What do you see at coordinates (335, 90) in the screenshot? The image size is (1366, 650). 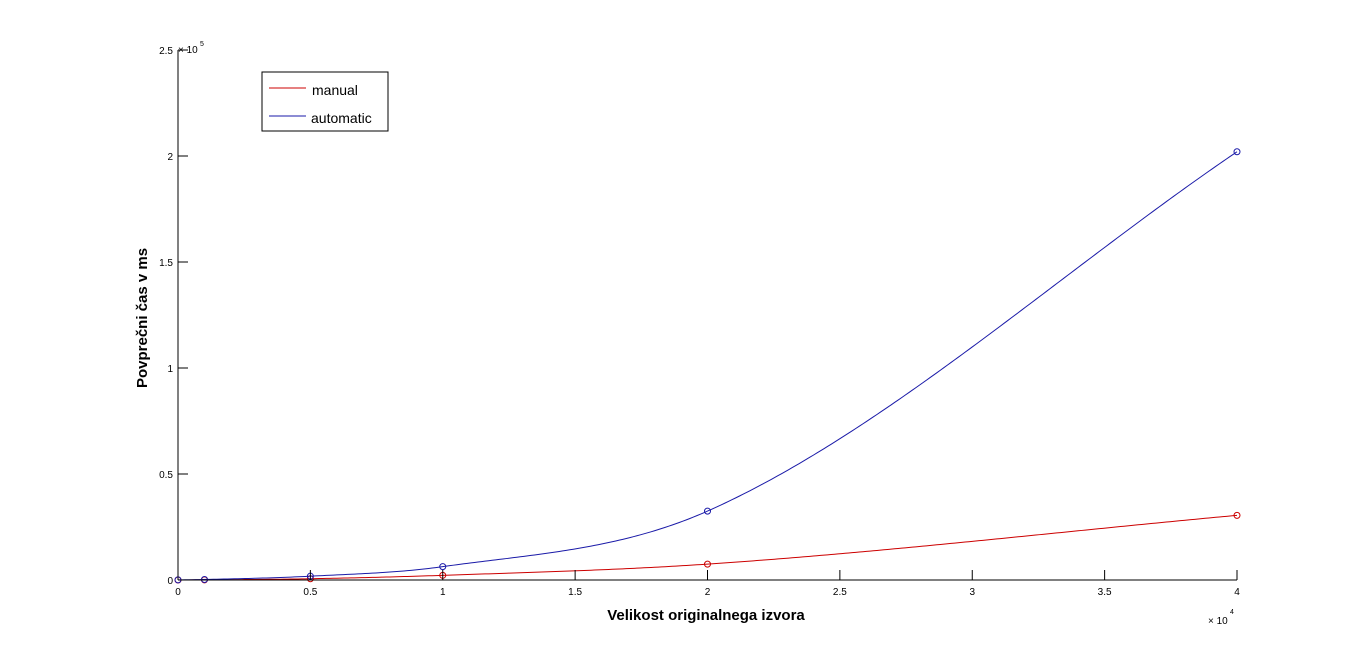 I see `legend-label-manual: manual` at bounding box center [335, 90].